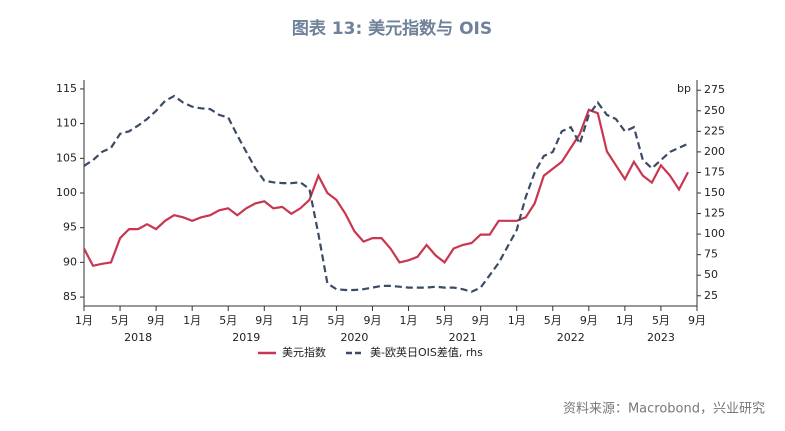  I want to click on legend-label: 美元指数, so click(304, 352).